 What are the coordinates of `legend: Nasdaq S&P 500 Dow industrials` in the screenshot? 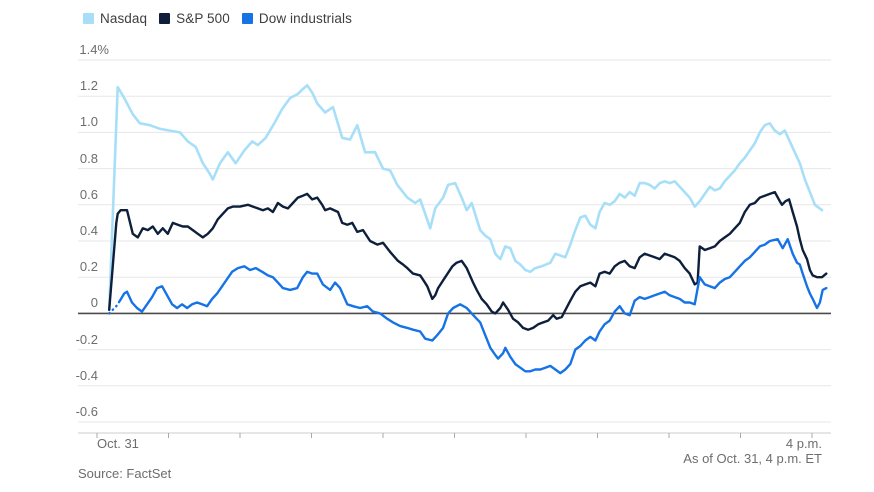 It's located at (217, 18).